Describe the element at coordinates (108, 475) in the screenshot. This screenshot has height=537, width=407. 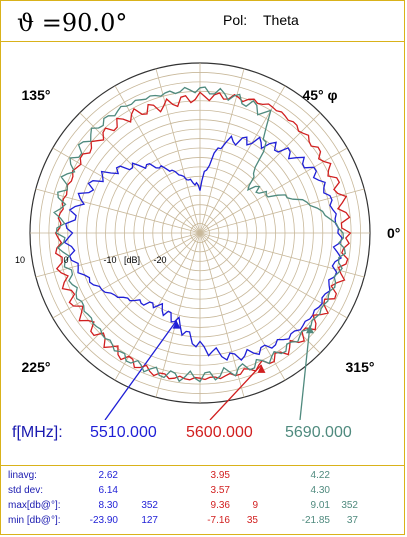
I see `stat-value: 2.62` at that location.